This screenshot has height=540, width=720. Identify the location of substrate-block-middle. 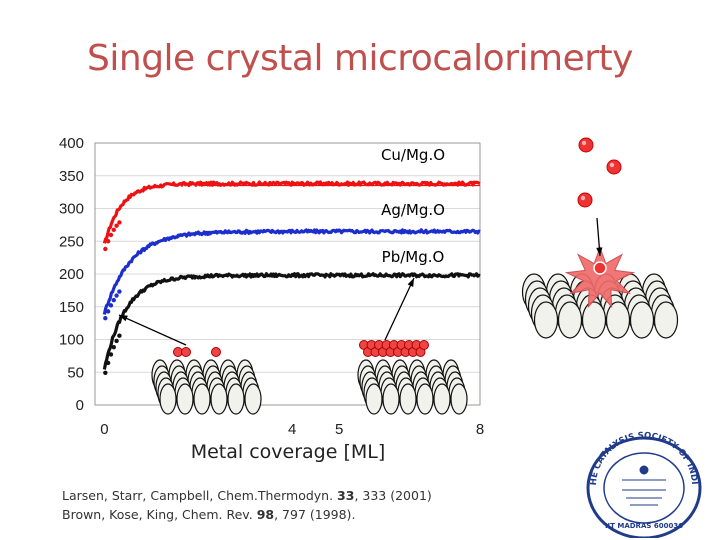
(412, 387).